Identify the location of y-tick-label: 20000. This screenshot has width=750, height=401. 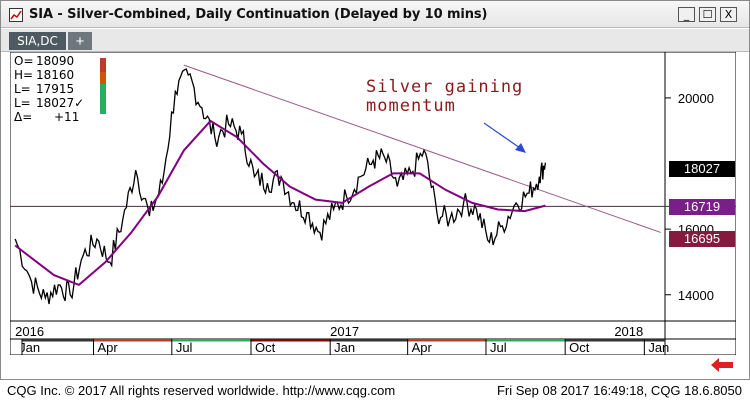
(696, 98).